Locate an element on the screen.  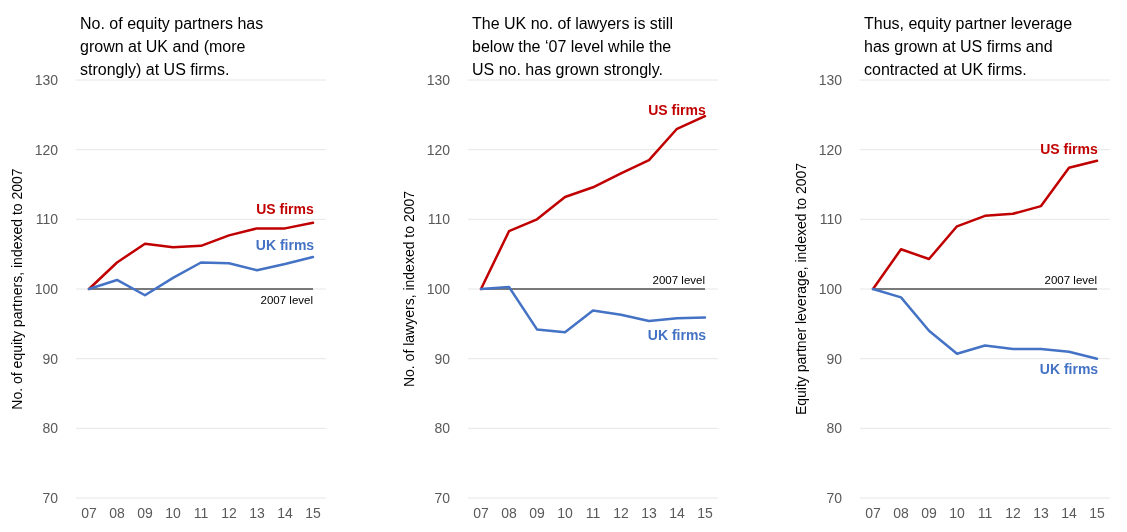
chart-title: Thus, equity partner leverage has grown at US firms and contracted at UK firms. is located at coordinates (968, 46).